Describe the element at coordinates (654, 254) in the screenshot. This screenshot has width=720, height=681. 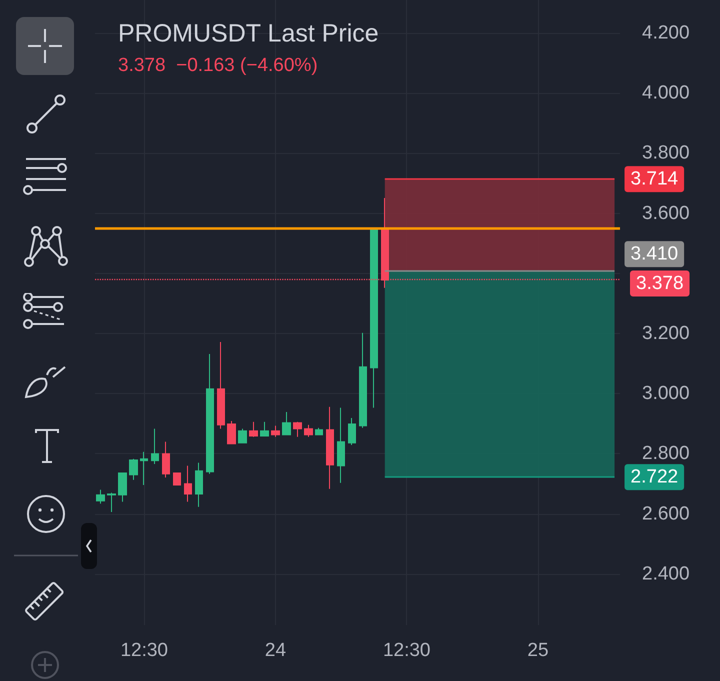
I see `ref-line-label: 3.410` at that location.